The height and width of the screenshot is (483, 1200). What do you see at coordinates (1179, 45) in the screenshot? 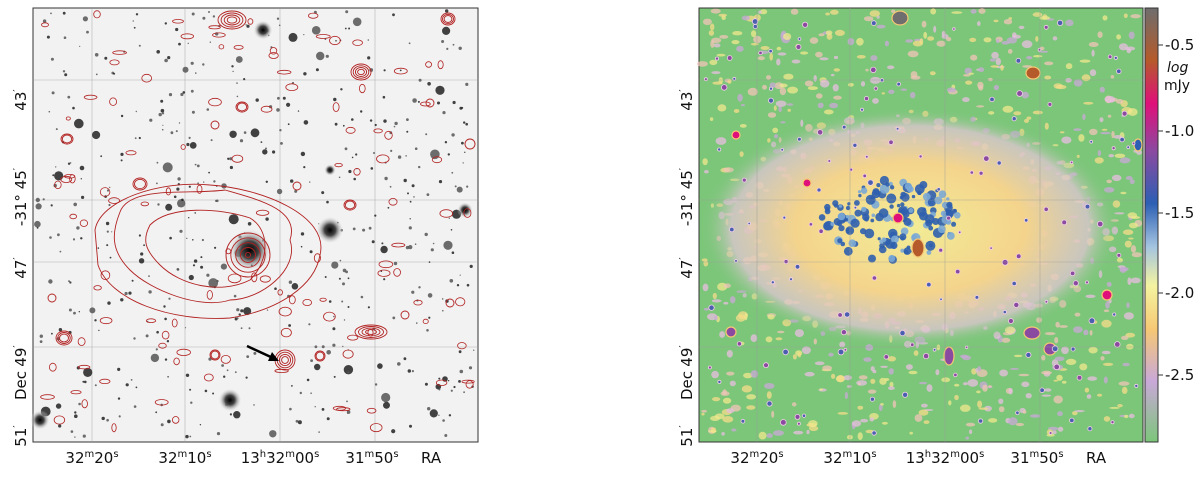
I see `colorbar-tick-label: -0.5` at bounding box center [1179, 45].